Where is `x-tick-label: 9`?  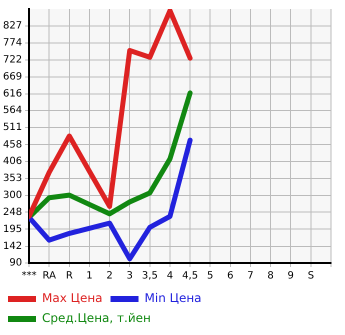
x-tick-label: 9 is located at coordinates (291, 276).